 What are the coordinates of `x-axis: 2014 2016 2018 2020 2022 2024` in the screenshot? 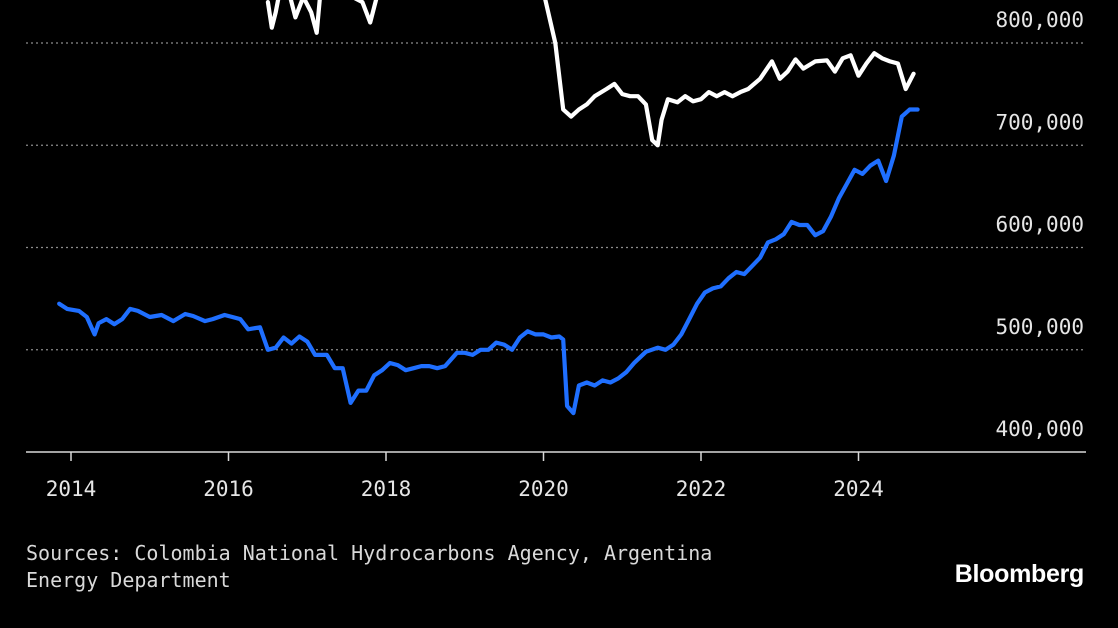 It's located at (556, 476).